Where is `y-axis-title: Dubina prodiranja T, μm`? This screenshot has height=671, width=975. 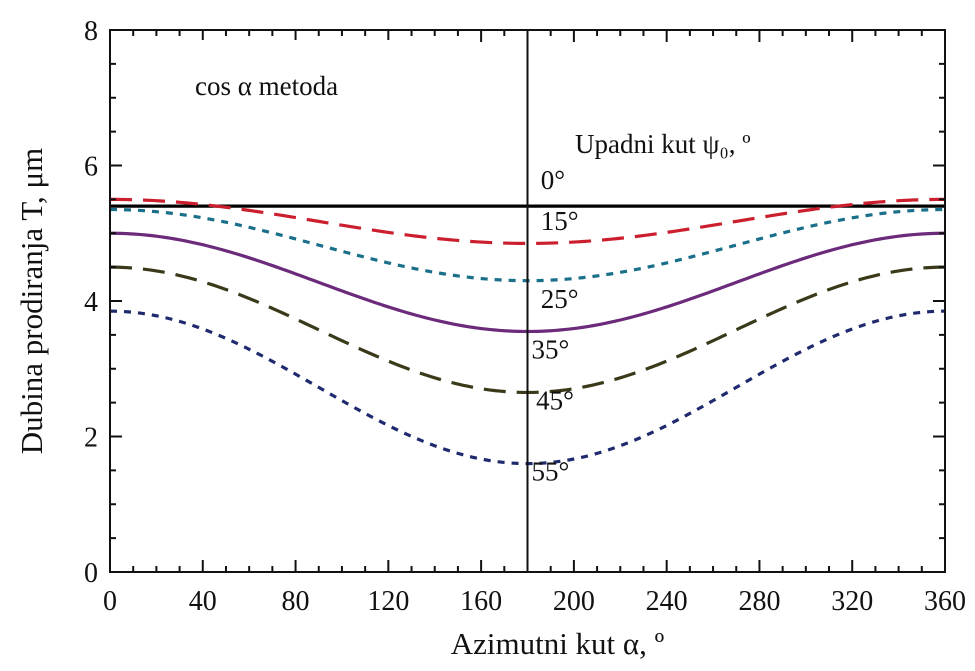 y-axis-title: Dubina prodiranja T, μm is located at coordinates (31, 301).